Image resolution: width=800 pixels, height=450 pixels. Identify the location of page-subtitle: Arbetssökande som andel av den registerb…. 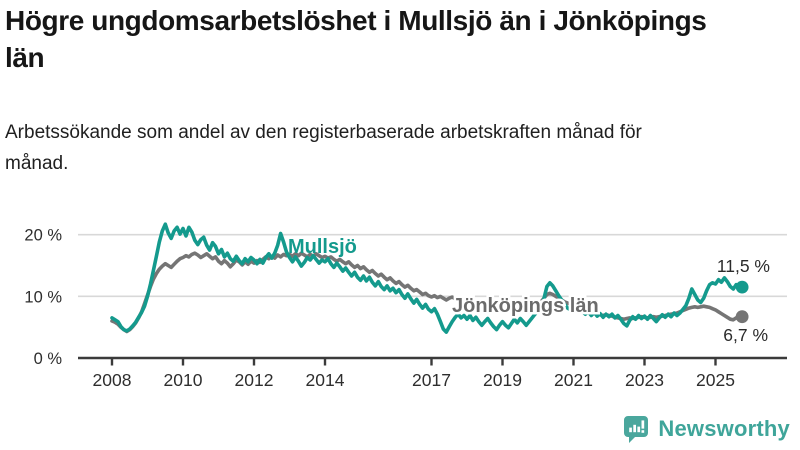
(323, 148).